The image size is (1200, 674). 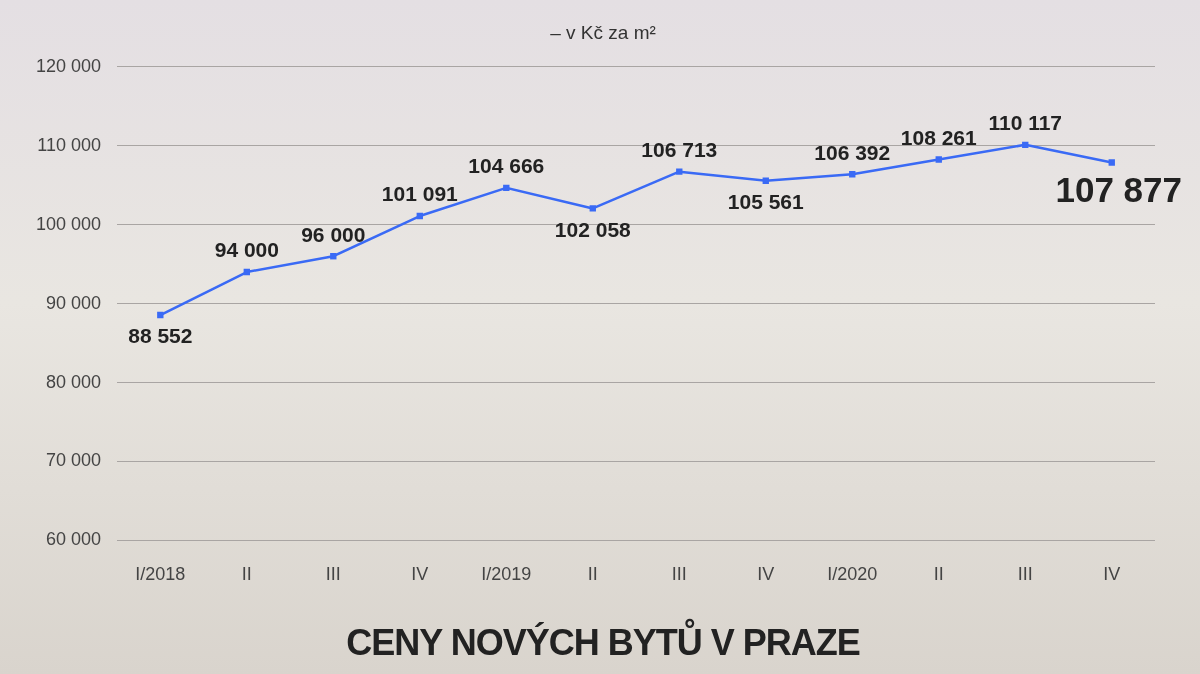 I want to click on data-label: 94 000, so click(x=246, y=250).